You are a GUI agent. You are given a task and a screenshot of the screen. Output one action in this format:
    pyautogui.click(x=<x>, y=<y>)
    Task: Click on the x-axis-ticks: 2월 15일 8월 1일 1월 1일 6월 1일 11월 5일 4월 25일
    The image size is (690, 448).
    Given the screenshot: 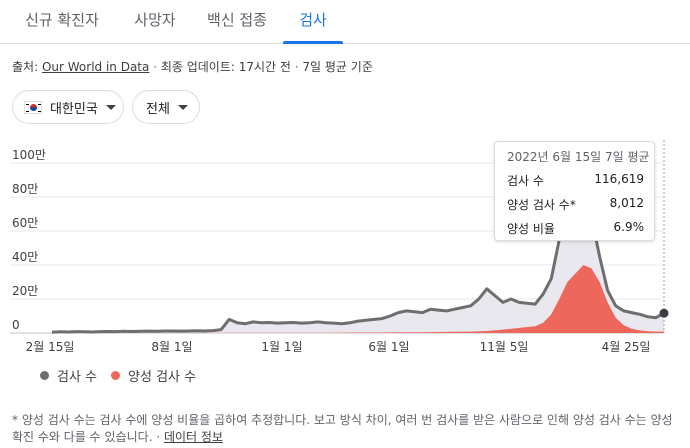 What is the action you would take?
    pyautogui.click(x=338, y=347)
    